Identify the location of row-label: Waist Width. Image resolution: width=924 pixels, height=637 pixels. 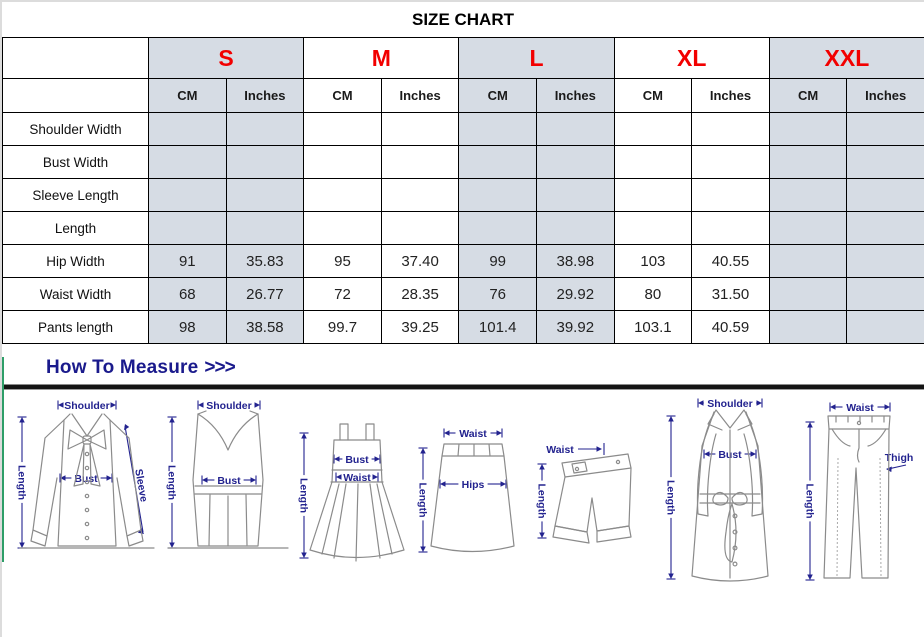
(75, 294).